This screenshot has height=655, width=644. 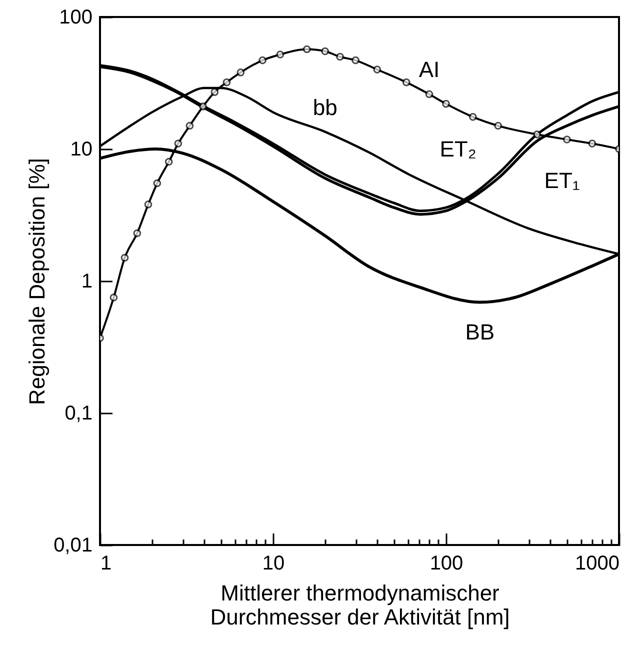 I want to click on y-tick-label: 10, so click(x=81, y=149).